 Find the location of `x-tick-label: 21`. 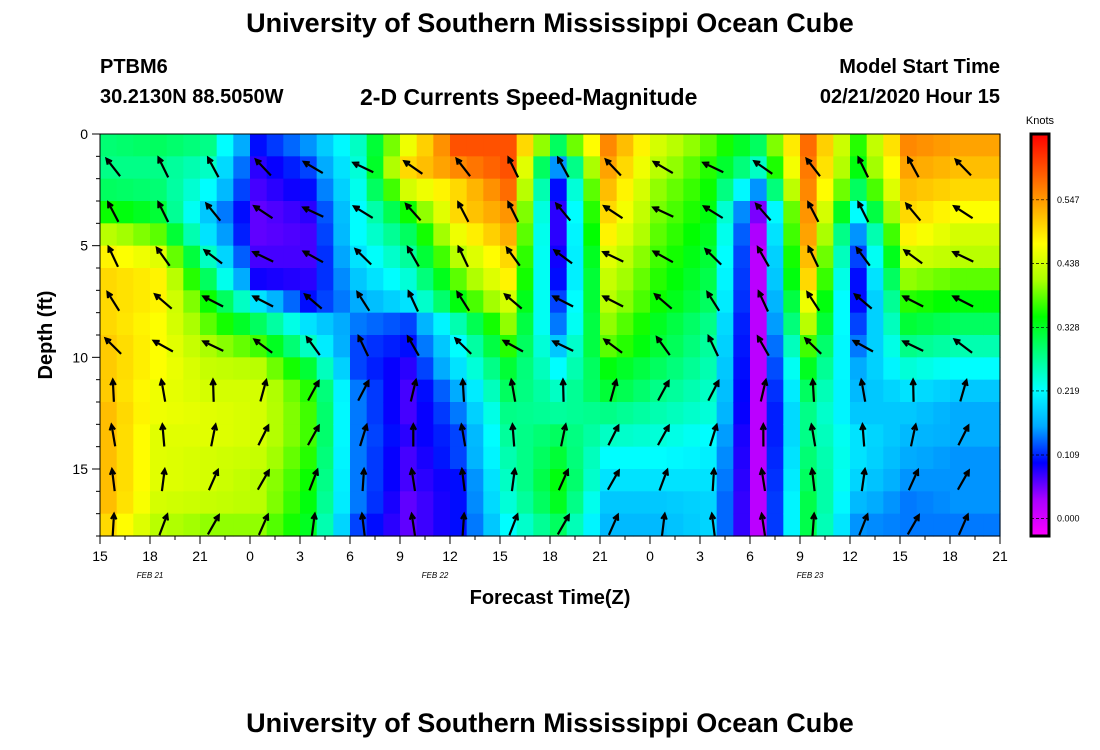

x-tick-label: 21 is located at coordinates (200, 556).